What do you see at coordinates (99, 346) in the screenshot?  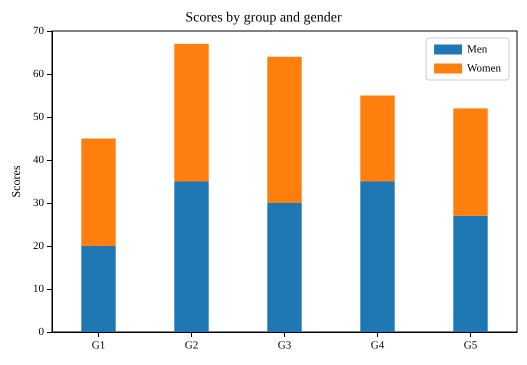 I see `x-tick-label: G1` at bounding box center [99, 346].